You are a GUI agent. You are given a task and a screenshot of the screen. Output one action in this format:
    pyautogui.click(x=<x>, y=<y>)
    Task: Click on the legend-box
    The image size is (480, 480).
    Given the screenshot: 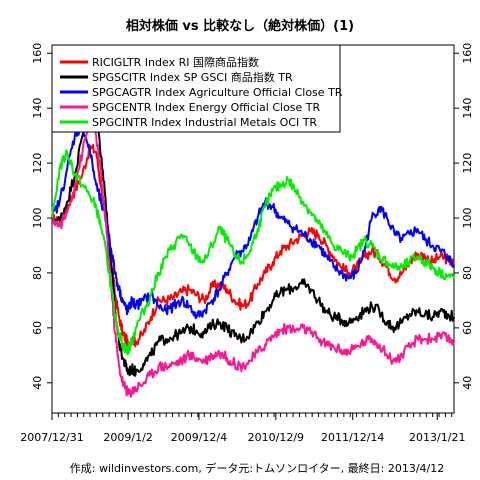 What is the action you would take?
    pyautogui.click(x=196, y=88)
    